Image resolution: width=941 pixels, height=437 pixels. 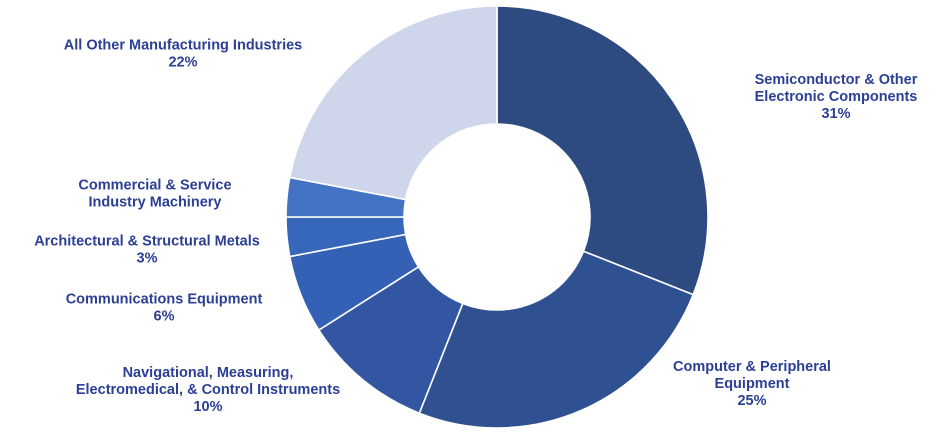 What do you see at coordinates (155, 203) in the screenshot?
I see `category-label: Industry Machinery` at bounding box center [155, 203].